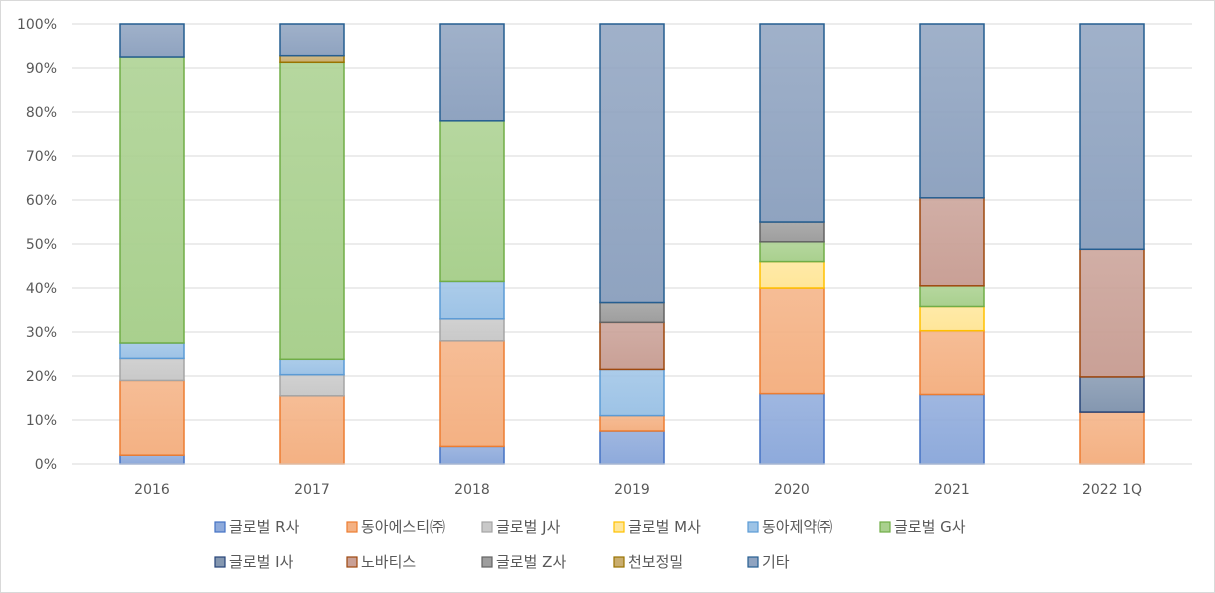  I want to click on legend-label: 동아제약㈜, so click(797, 527).